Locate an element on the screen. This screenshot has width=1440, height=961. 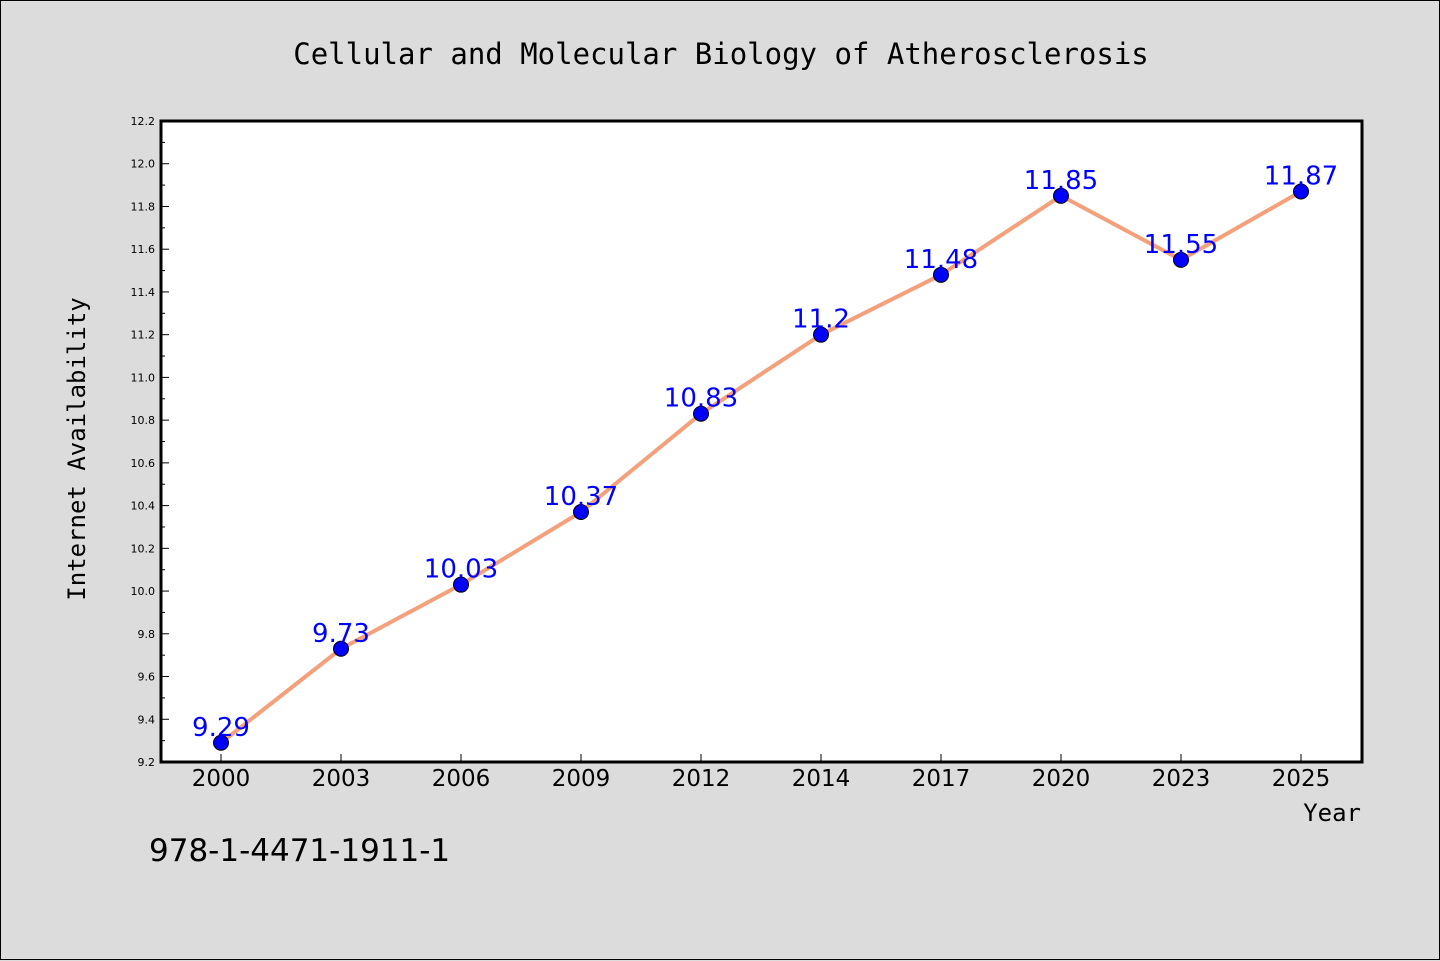
x-tick-label: 2006 is located at coordinates (461, 779).